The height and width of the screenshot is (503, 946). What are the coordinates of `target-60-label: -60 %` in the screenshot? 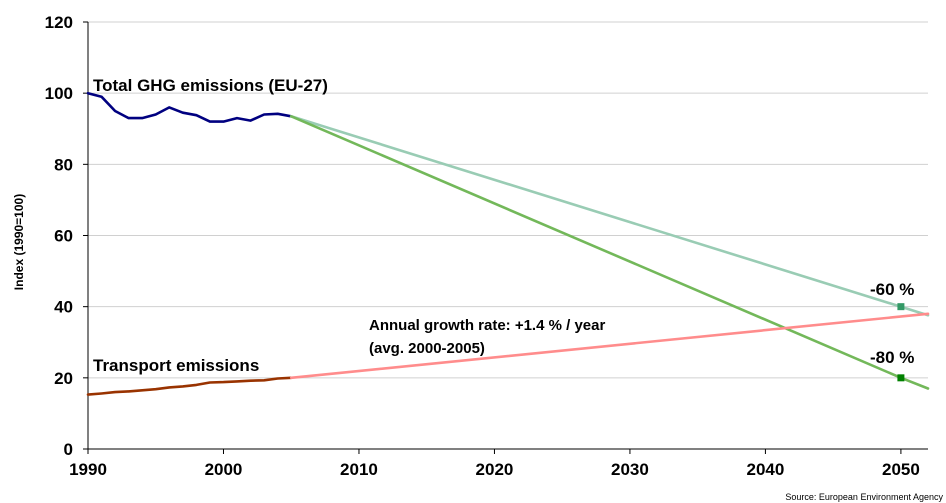 It's located at (892, 289).